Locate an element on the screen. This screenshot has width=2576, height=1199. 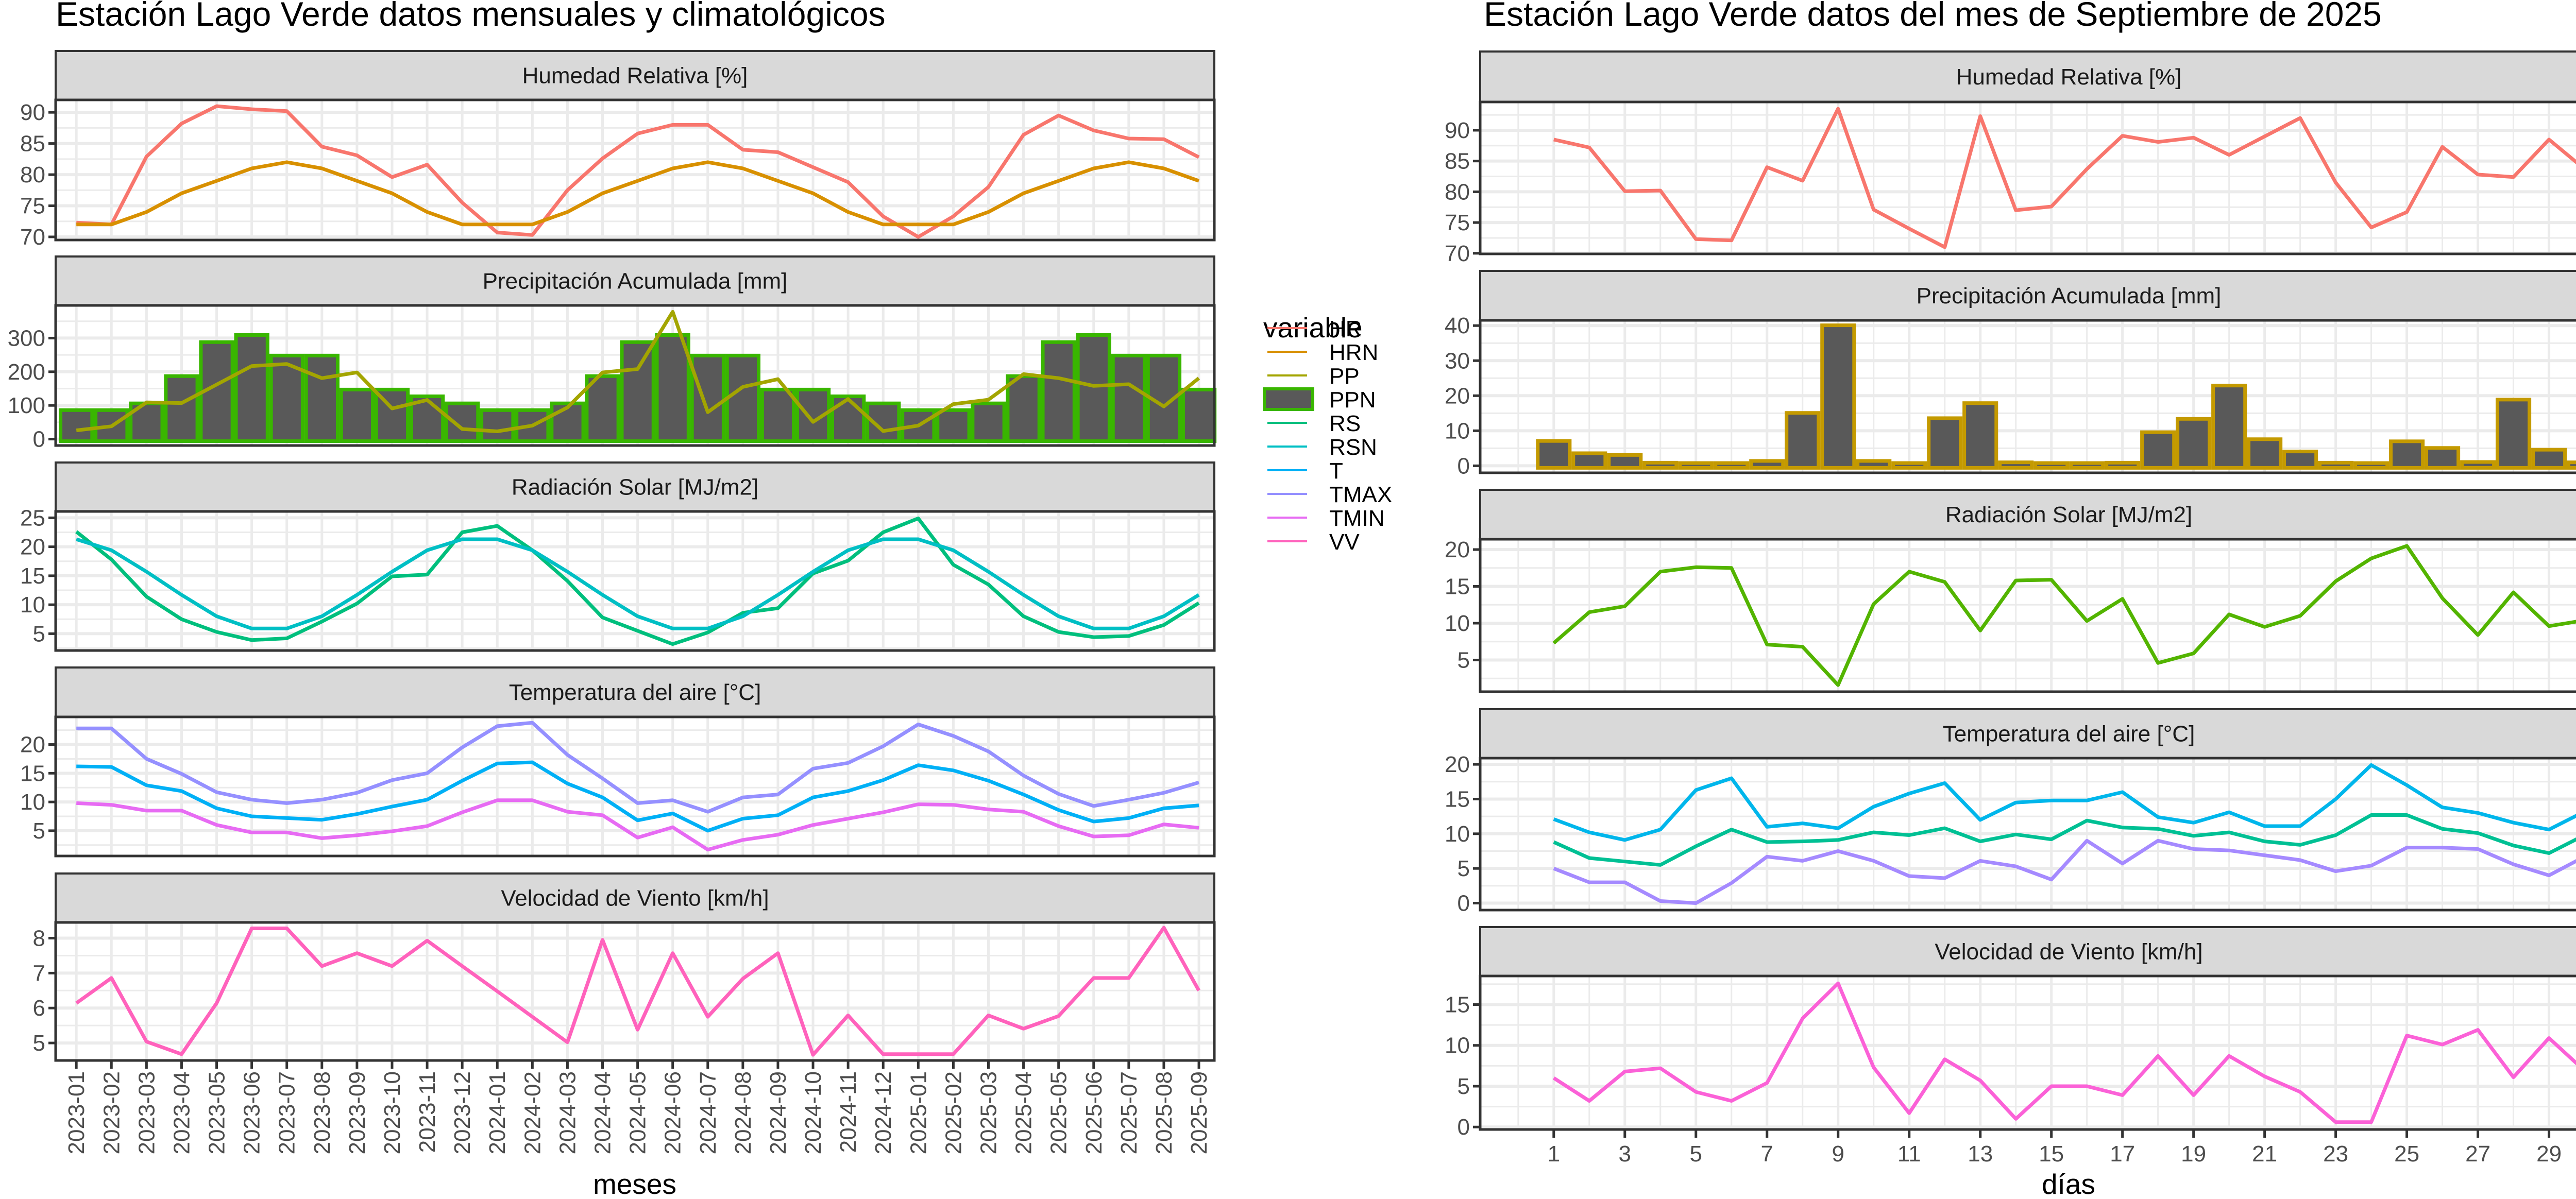
y-tick-label: 85 is located at coordinates (1457, 161).